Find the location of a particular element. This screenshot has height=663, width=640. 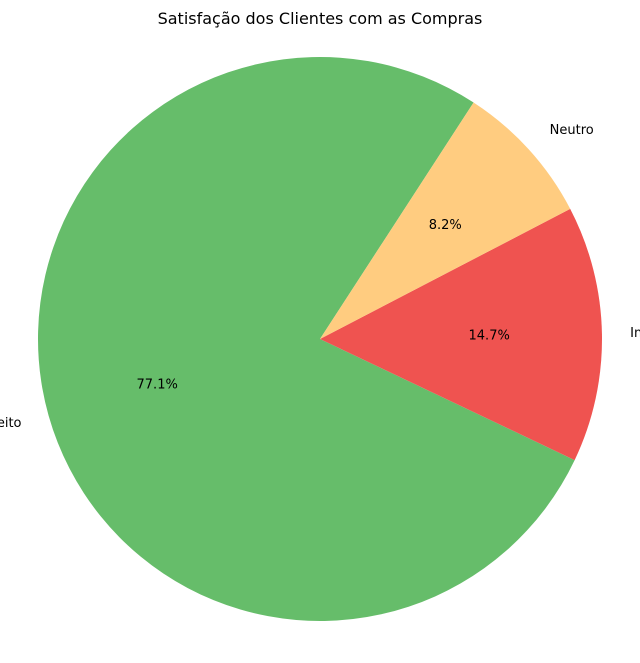

pie-percent-label-satisfeito: 77.1% is located at coordinates (157, 385).